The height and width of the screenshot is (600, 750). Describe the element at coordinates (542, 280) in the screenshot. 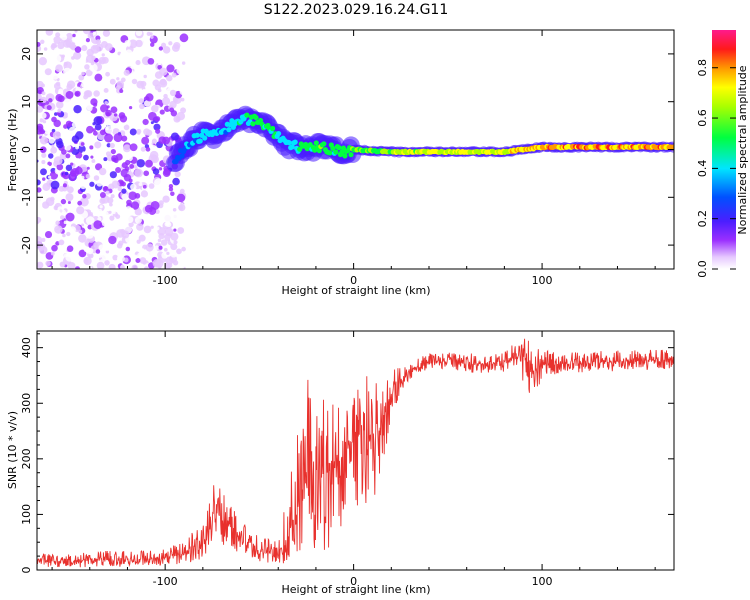

I see `spectrogram-xtick-label: 100` at that location.